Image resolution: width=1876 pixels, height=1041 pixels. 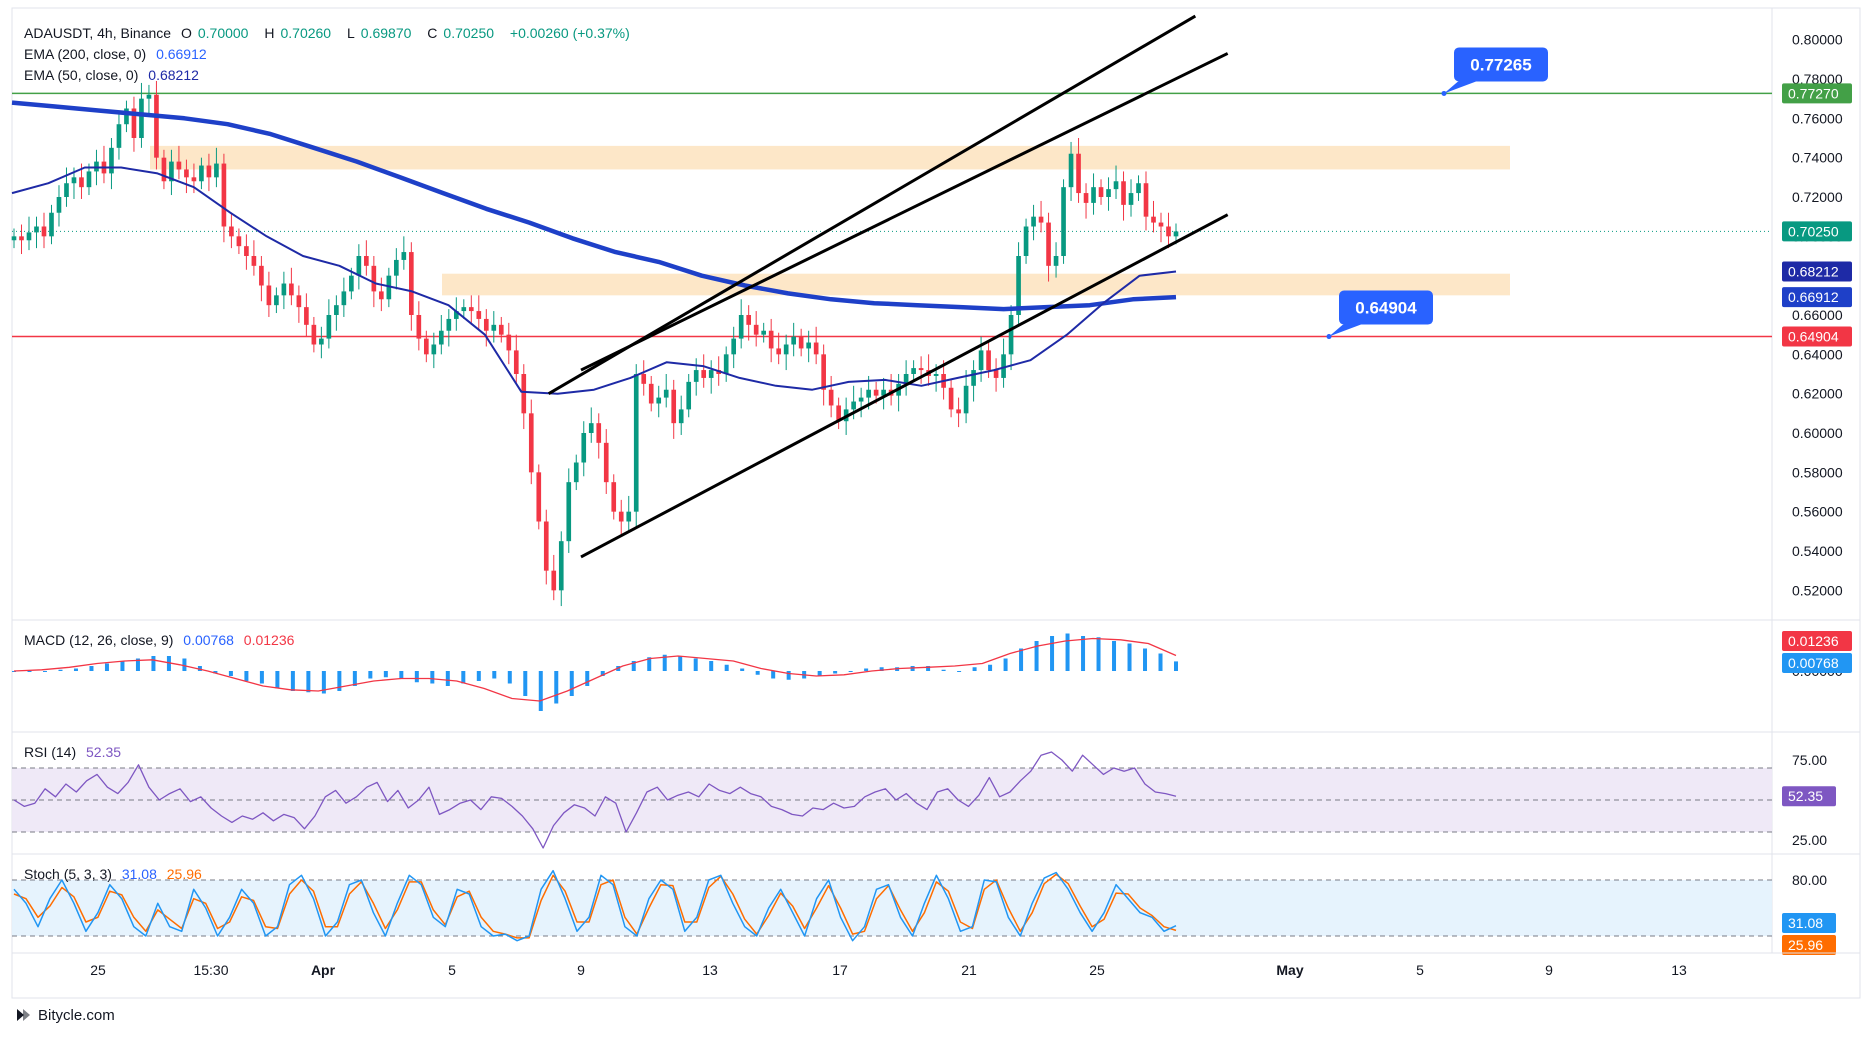 What do you see at coordinates (1809, 923) in the screenshot?
I see `stoch-k-tag` at bounding box center [1809, 923].